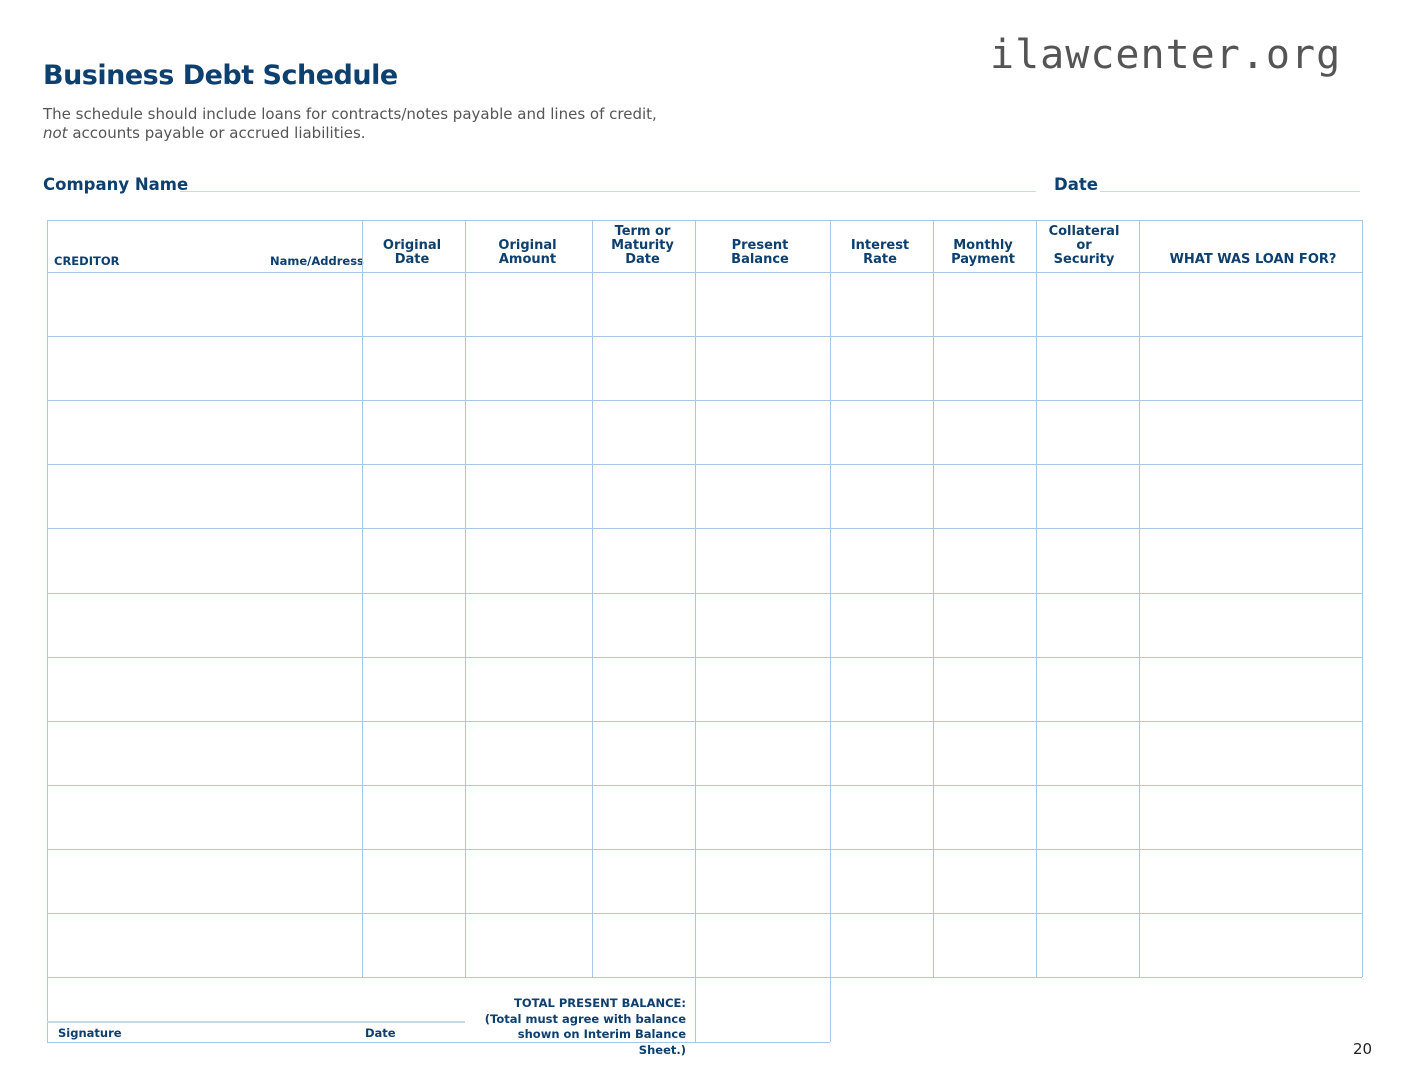 Image resolution: width=1411 pixels, height=1090 pixels. Describe the element at coordinates (256, 1022) in the screenshot. I see `signature-line` at that location.